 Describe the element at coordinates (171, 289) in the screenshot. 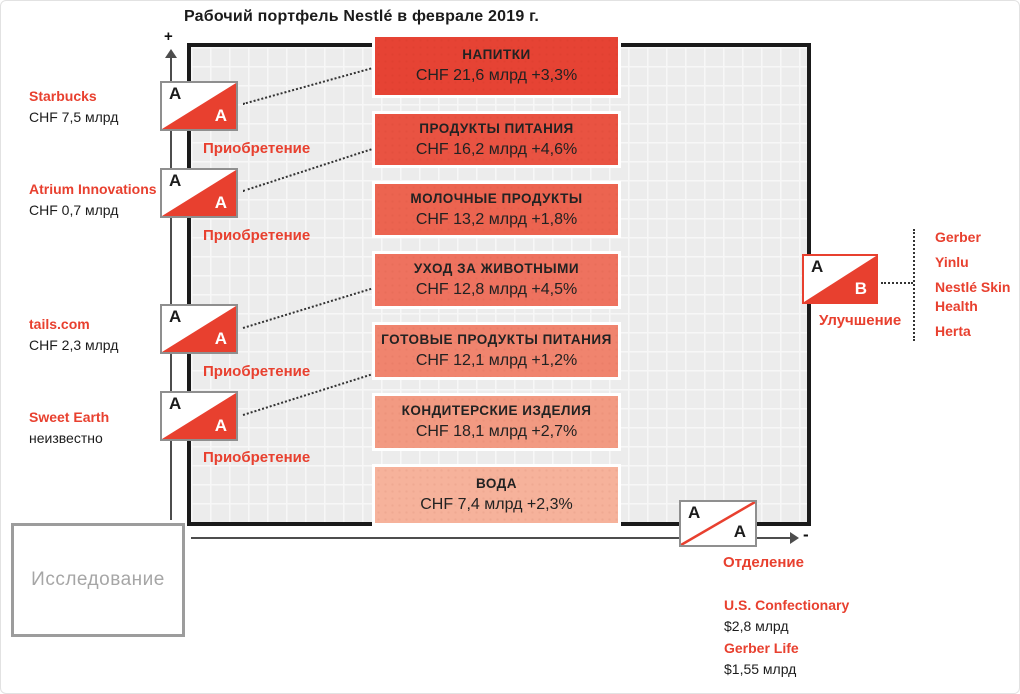

I see `vertical-axis-line` at that location.